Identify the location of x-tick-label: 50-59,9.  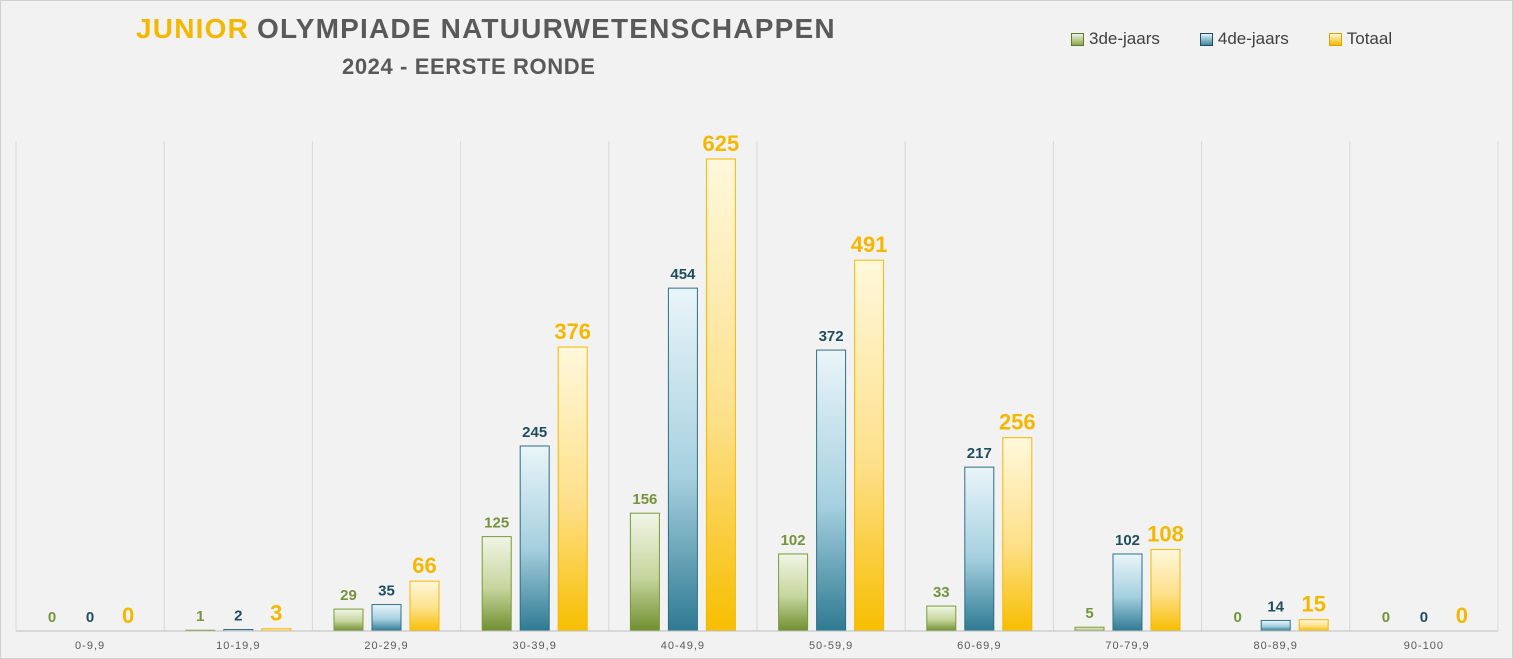
(831, 646).